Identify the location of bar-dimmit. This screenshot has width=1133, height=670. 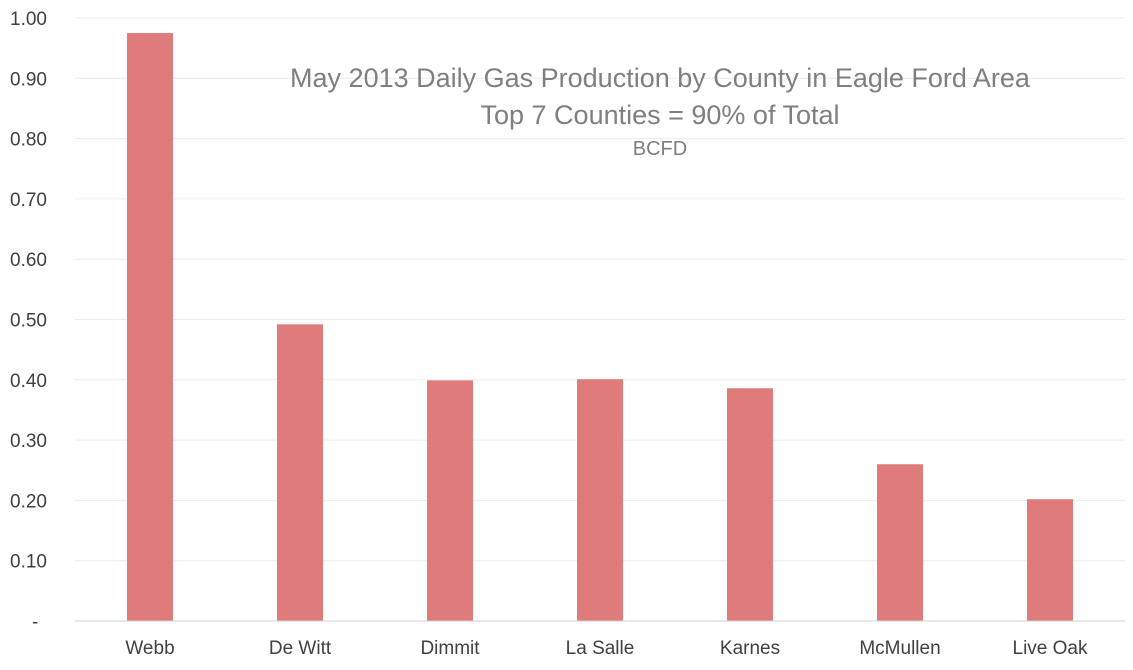
(450, 500).